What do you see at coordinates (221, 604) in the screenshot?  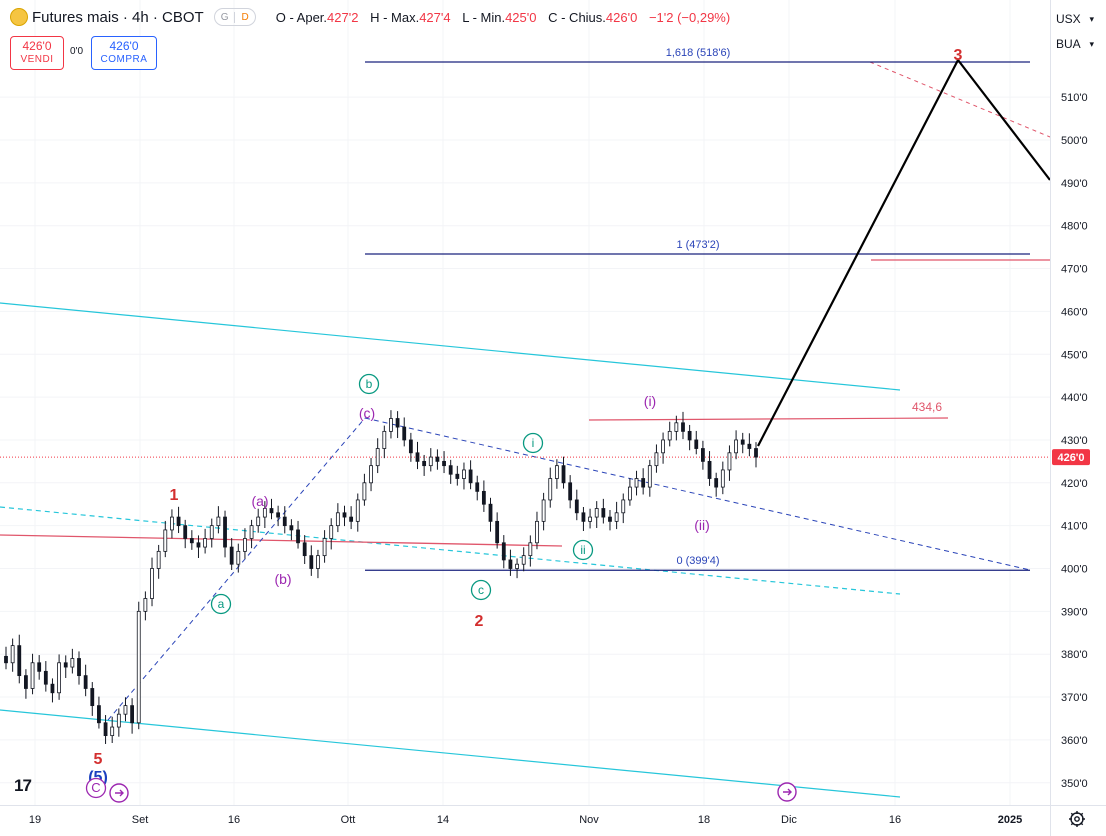 I see `wave-label: a` at bounding box center [221, 604].